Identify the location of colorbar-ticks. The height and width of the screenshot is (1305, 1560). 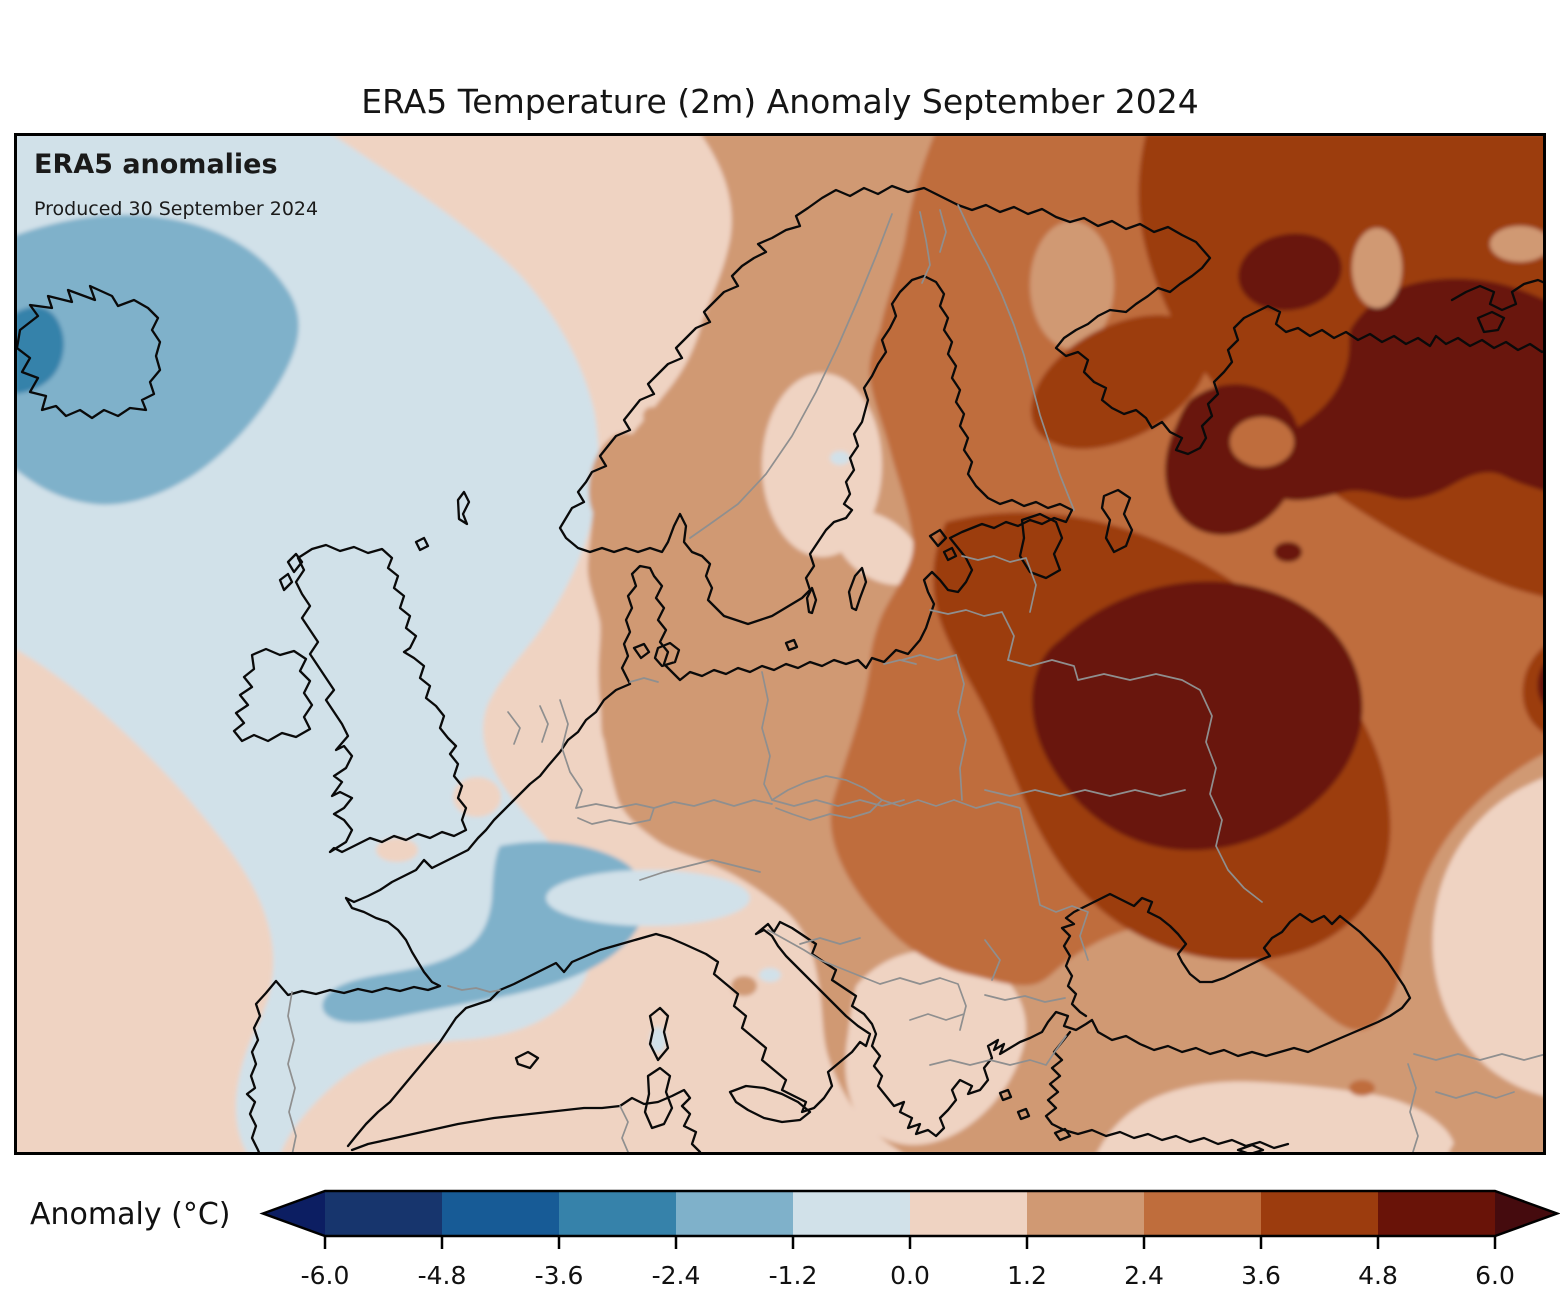
(910, 1242).